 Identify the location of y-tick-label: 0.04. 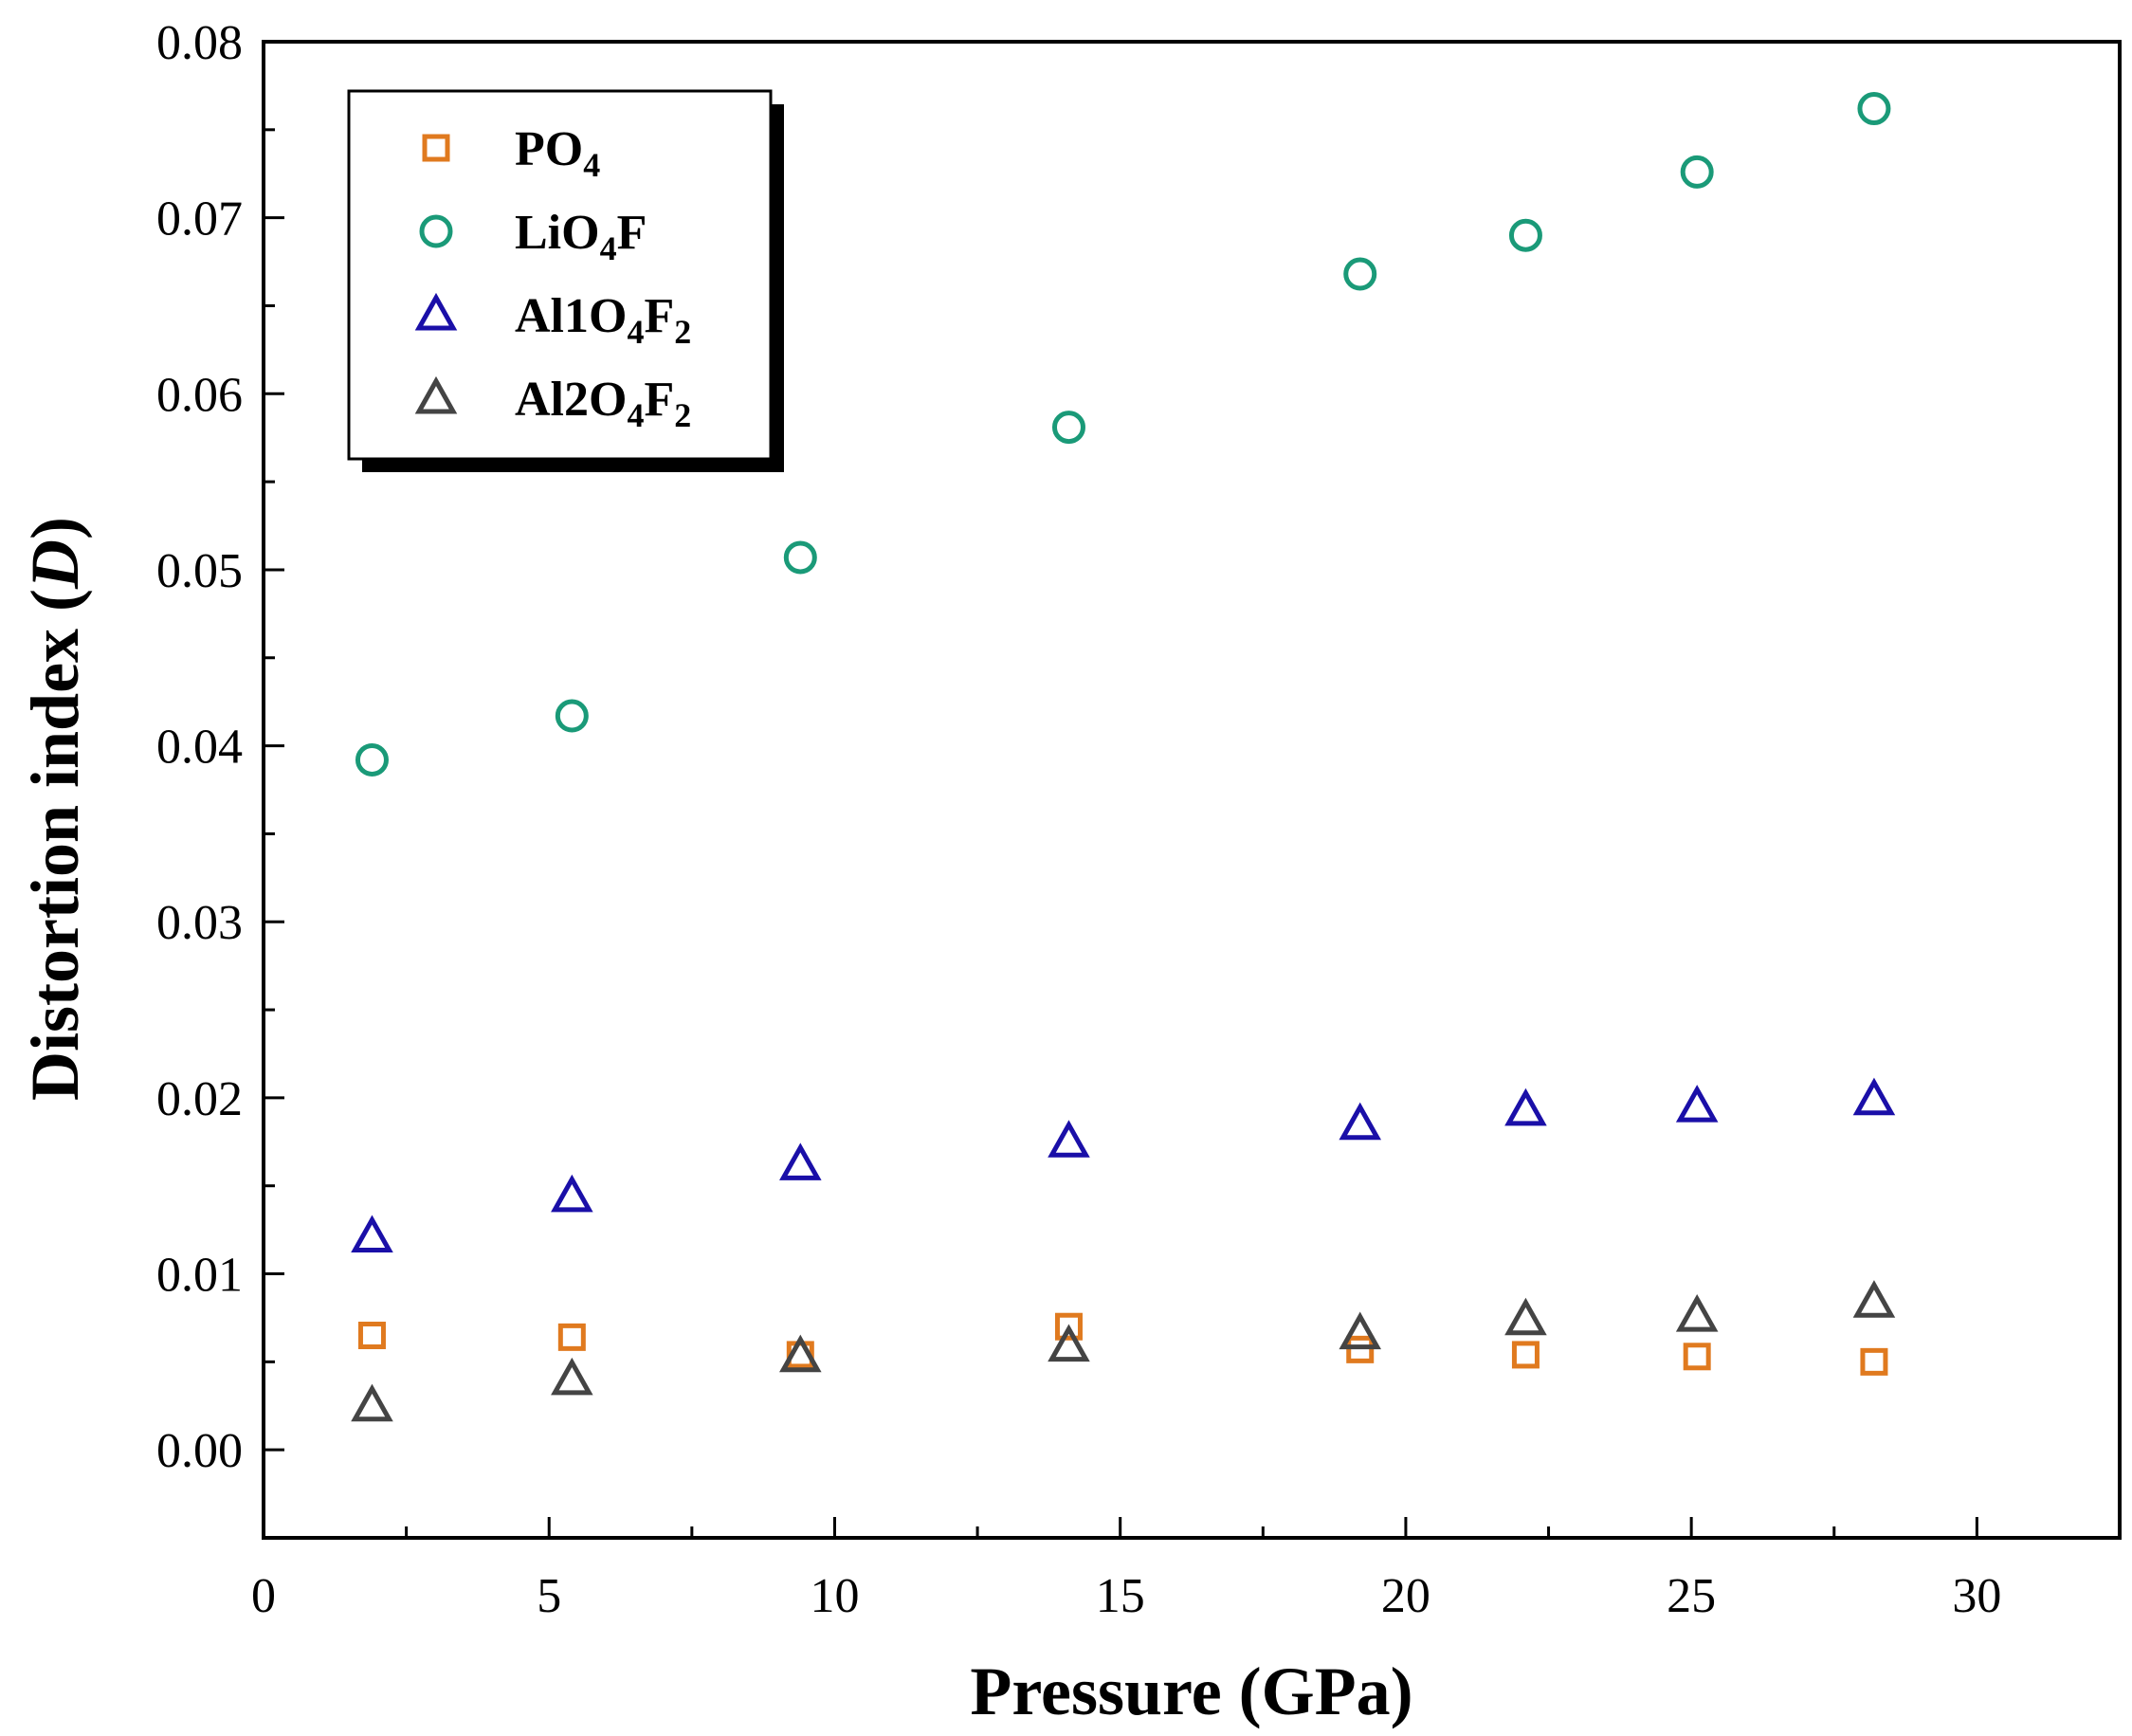
(199, 748).